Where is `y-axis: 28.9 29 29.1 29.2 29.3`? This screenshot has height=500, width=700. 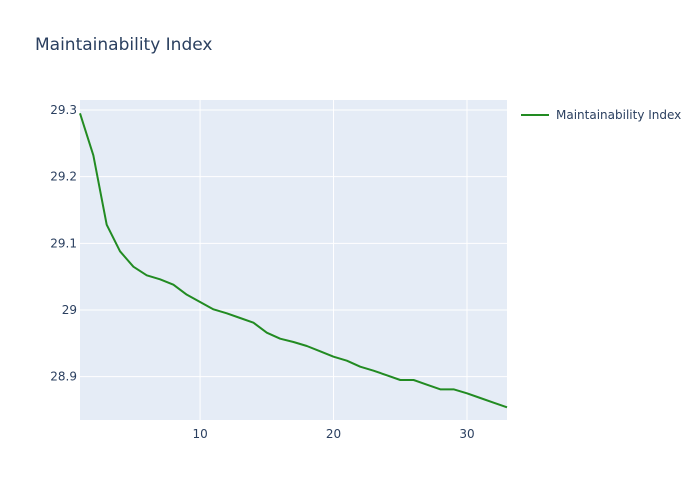 y-axis: 28.9 29 29.1 29.2 29.3 is located at coordinates (63, 243).